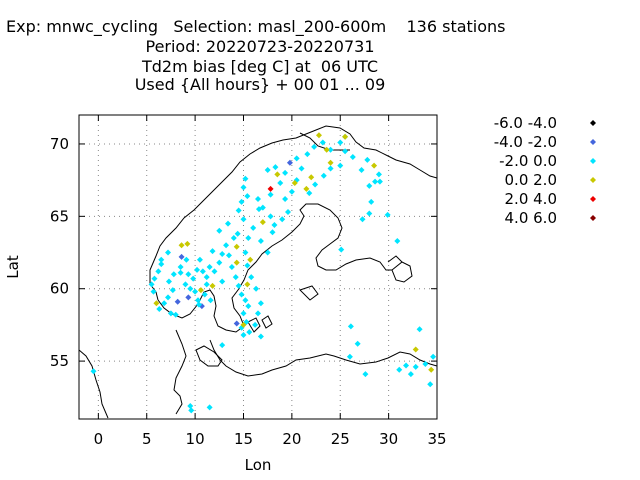 The width and height of the screenshot is (640, 480). Describe the element at coordinates (13, 267) in the screenshot. I see `y-axis-label: Lat` at that location.